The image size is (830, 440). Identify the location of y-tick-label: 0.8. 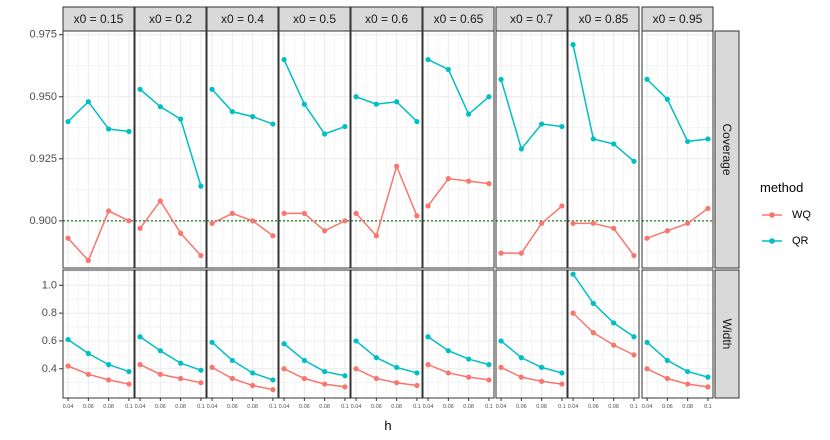
(49, 313).